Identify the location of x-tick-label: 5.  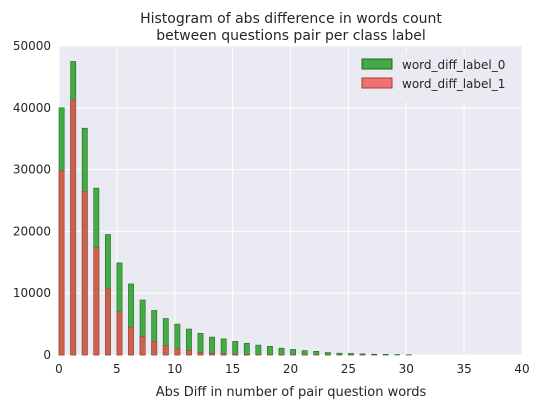
(117, 369).